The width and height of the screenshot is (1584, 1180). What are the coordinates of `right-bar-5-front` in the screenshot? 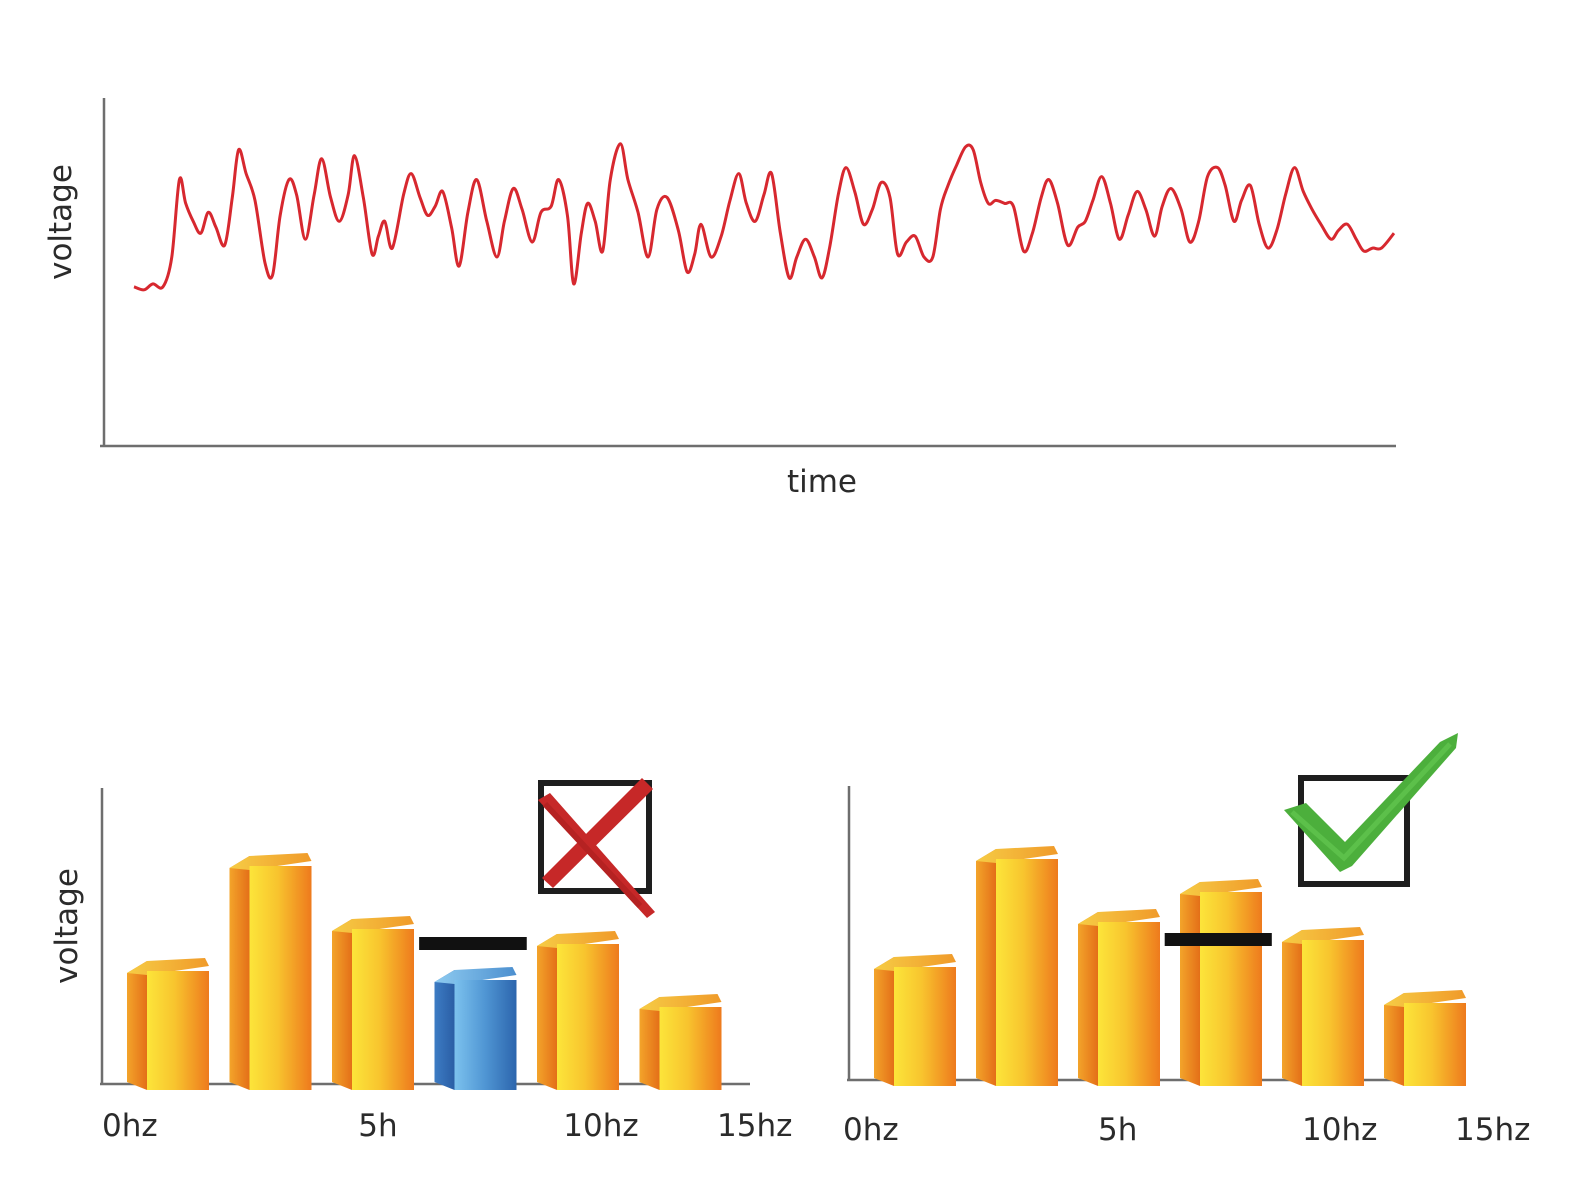 It's located at (1435, 1044).